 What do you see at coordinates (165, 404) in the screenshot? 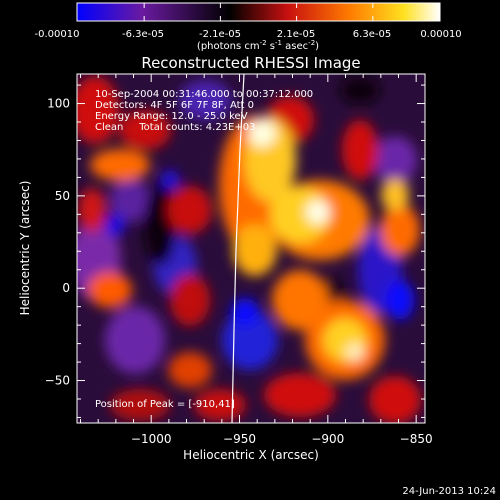
I see `peak-position-label: Position of Peak = [-910,41]` at bounding box center [165, 404].